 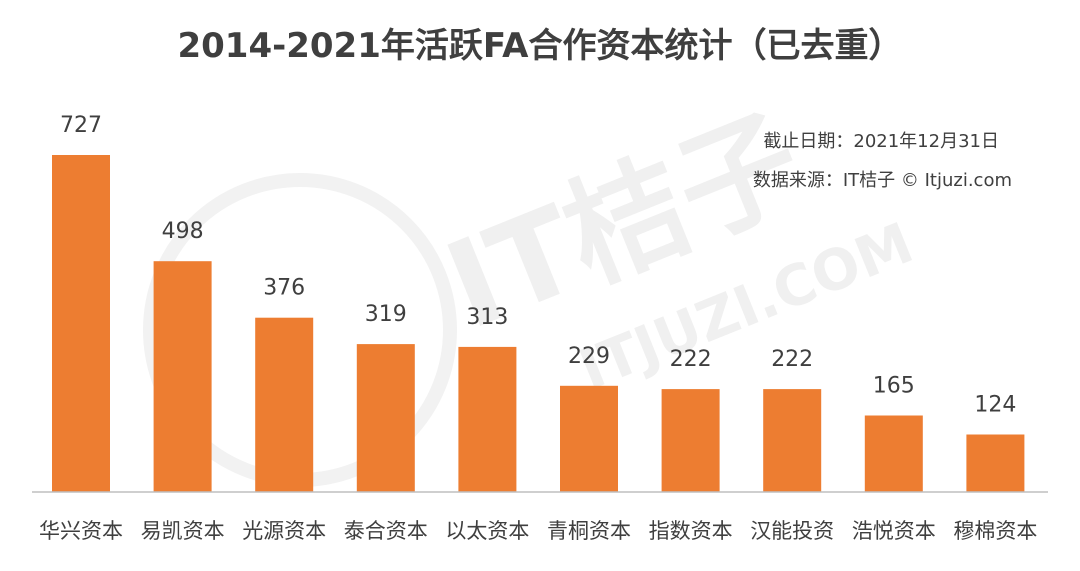 What do you see at coordinates (284, 531) in the screenshot?
I see `x-tick-label-3: 光源资本` at bounding box center [284, 531].